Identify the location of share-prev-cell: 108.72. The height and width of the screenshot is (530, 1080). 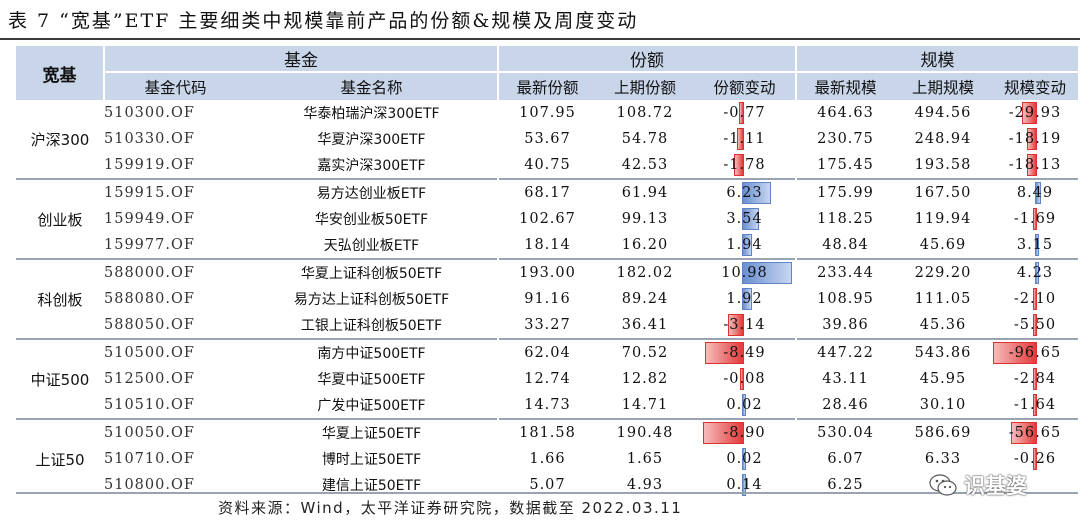
(645, 113).